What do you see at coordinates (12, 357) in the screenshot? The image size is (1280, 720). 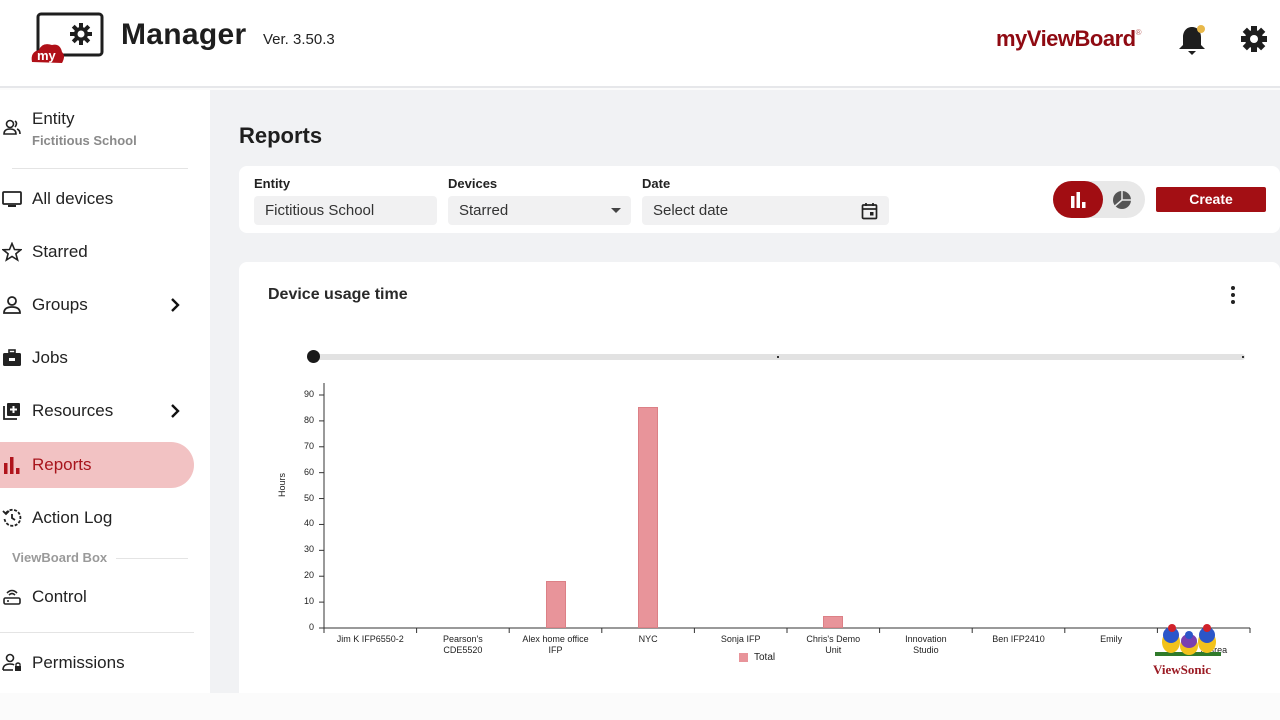 I see `briefcase-icon` at bounding box center [12, 357].